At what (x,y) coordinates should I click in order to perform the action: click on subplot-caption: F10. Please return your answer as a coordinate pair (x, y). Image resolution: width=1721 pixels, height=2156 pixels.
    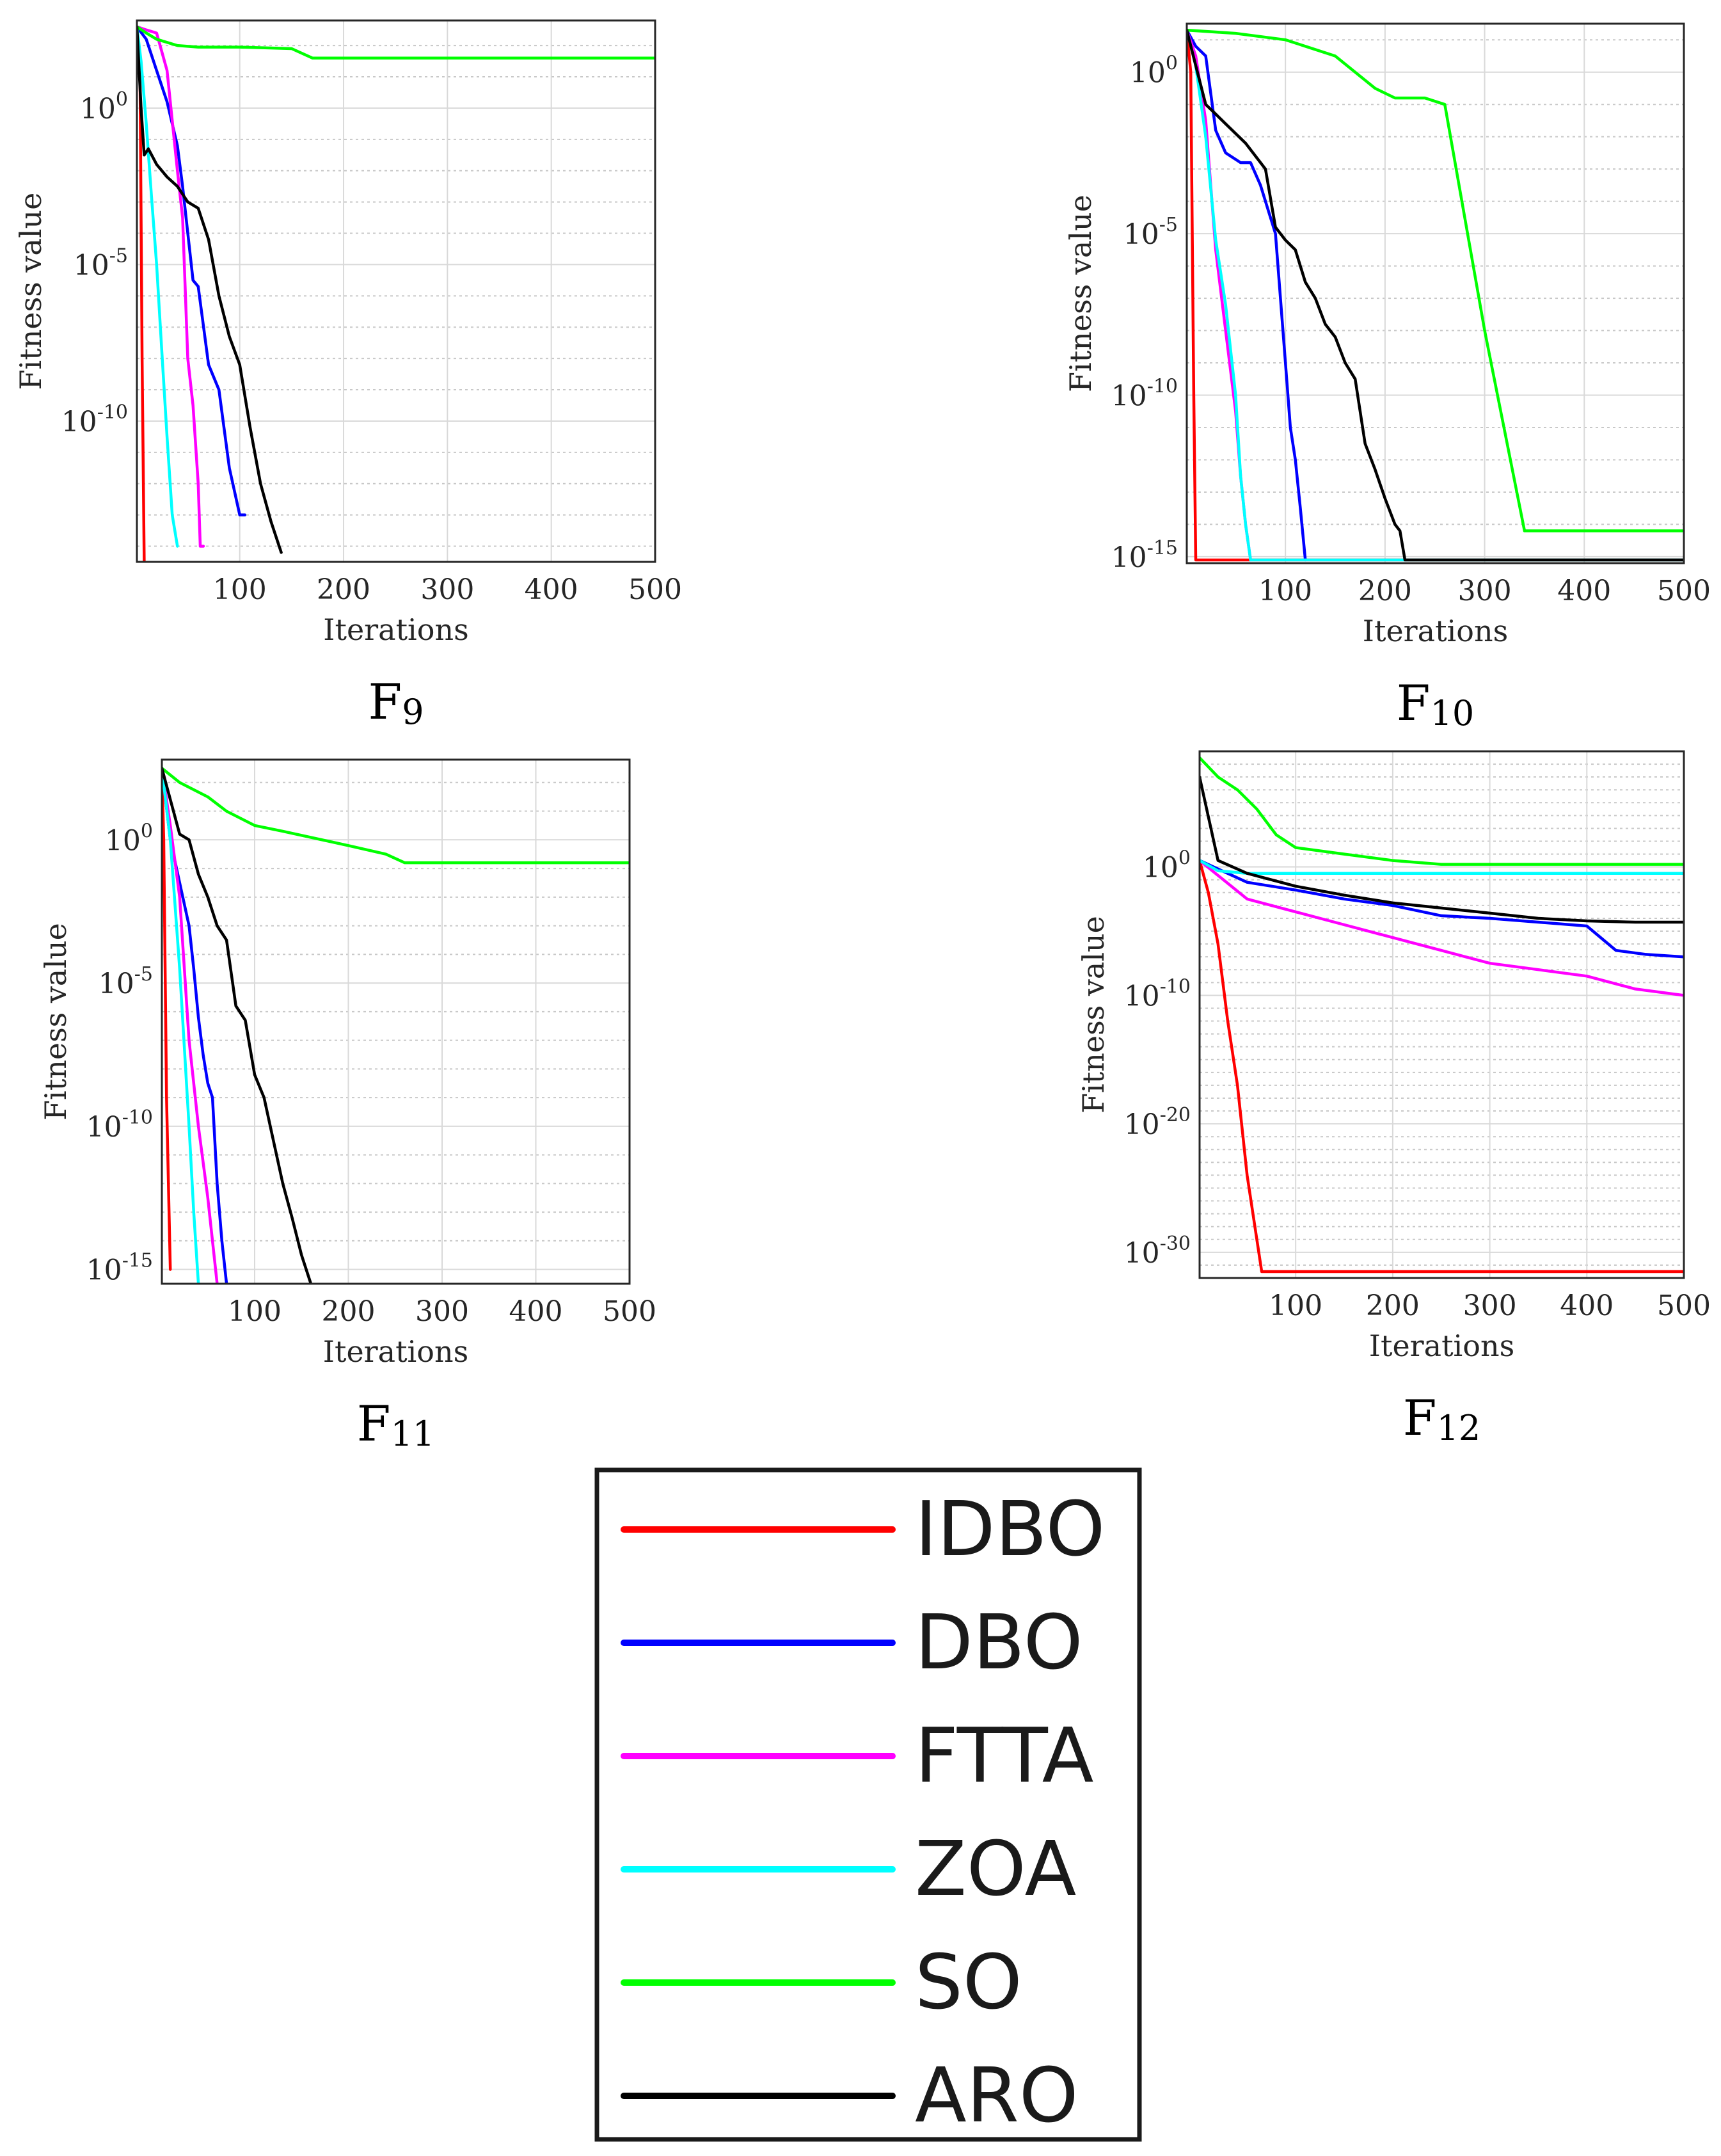
    Looking at the image, I should click on (1435, 704).